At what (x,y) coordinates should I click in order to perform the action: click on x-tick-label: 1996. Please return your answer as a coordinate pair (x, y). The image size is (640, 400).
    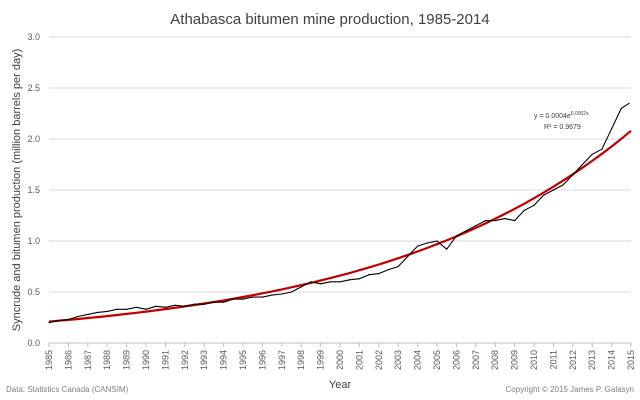
    Looking at the image, I should click on (262, 360).